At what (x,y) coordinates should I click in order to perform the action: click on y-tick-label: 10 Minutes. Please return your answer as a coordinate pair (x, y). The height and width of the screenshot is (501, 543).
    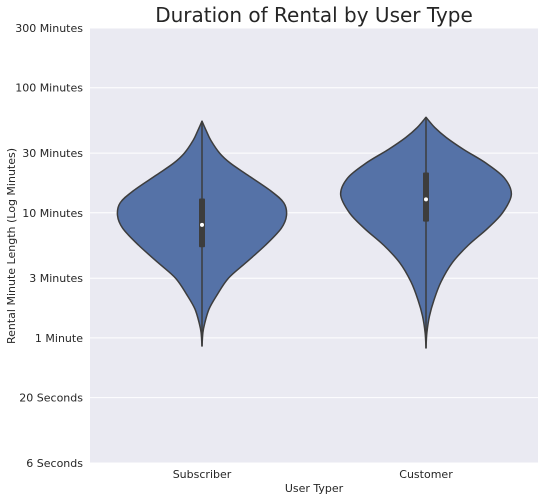
    Looking at the image, I should click on (52, 213).